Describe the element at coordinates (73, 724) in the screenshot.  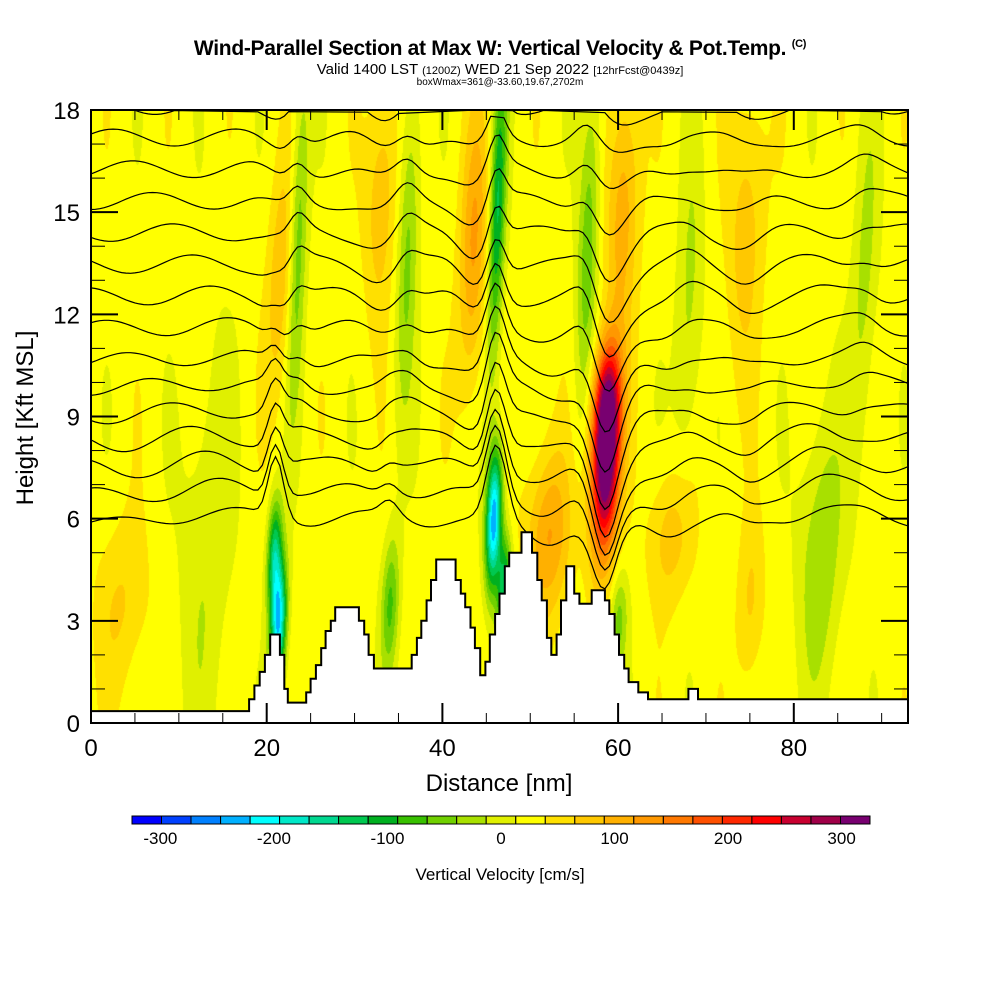
I see `y-tick-label: 0` at that location.